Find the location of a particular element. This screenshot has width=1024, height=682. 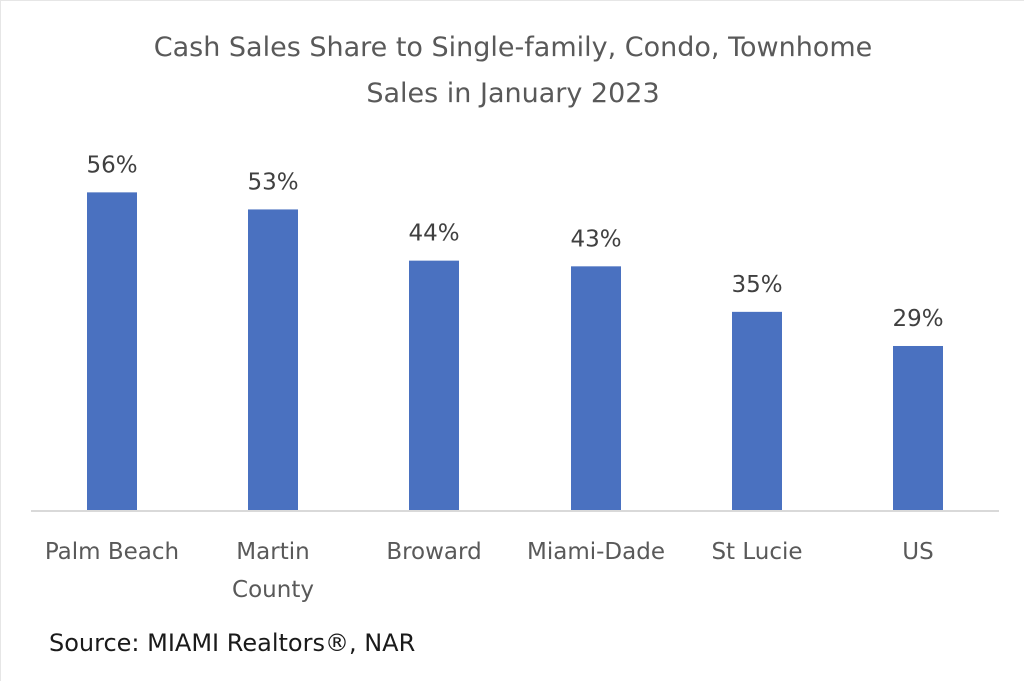

category-tick-miami-dade: Miami-Dade is located at coordinates (596, 552).